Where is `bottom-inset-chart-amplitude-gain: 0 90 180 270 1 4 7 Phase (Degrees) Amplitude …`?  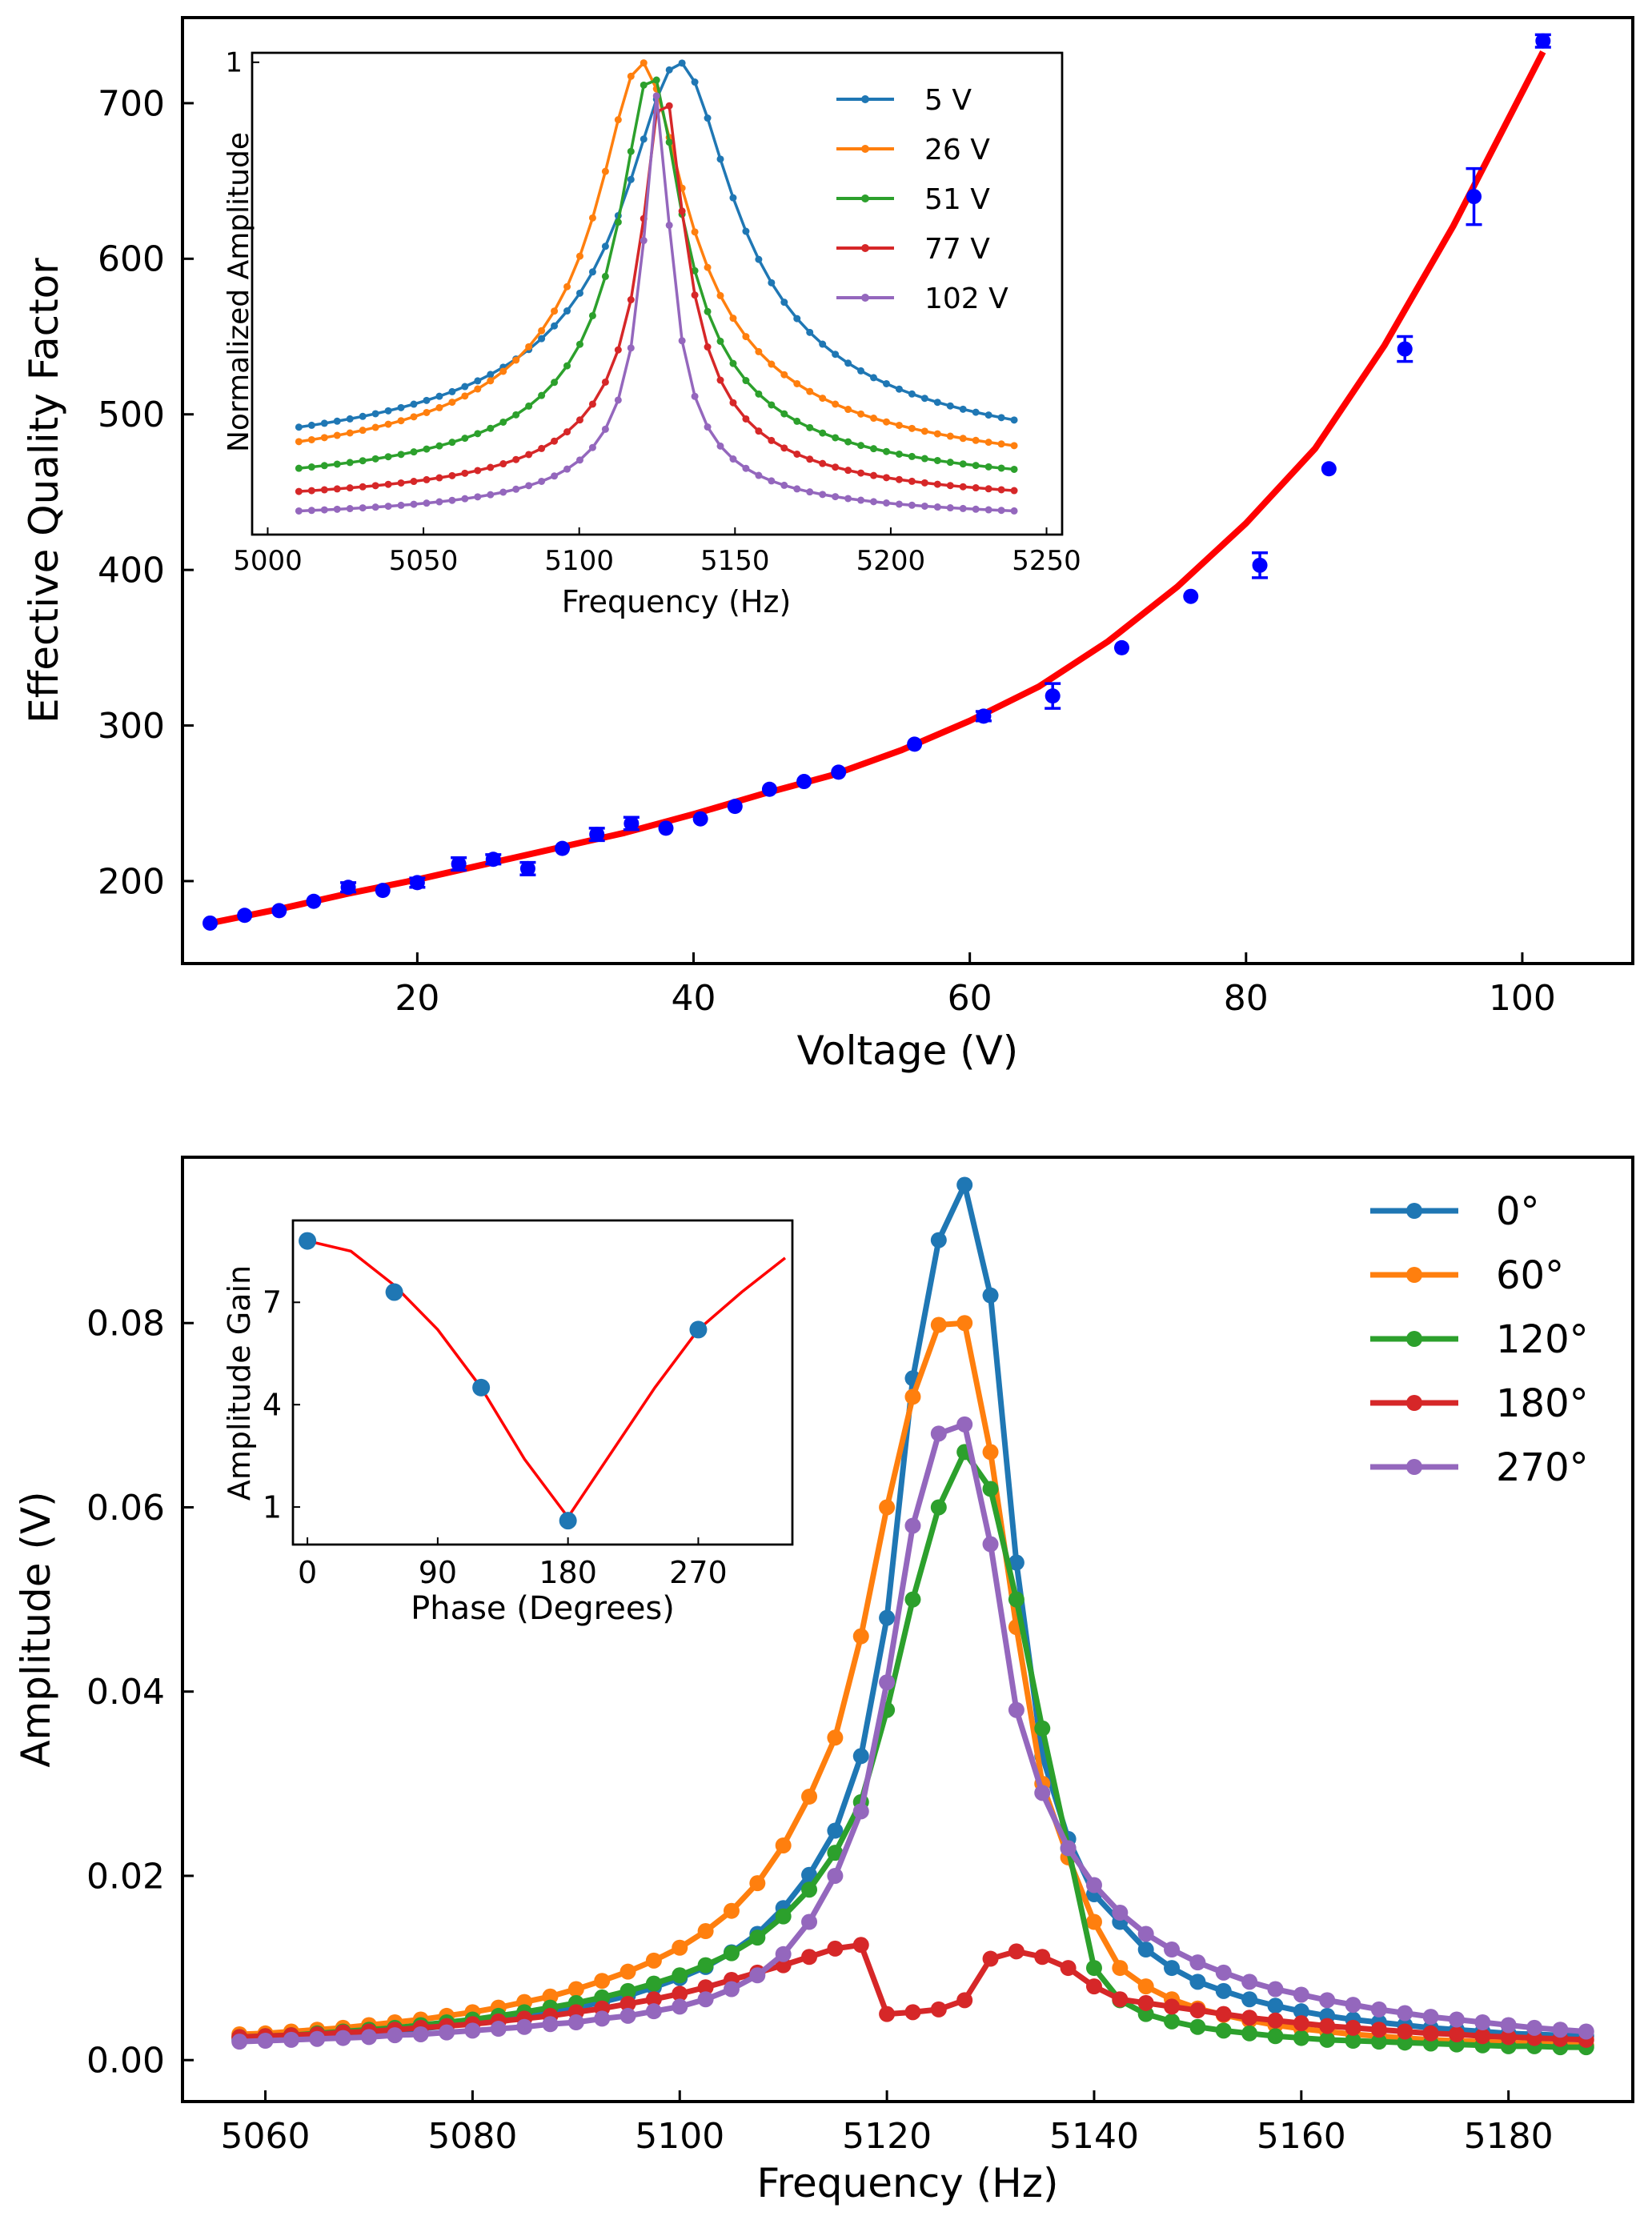
bottom-inset-chart-amplitude-gain: 0 90 180 270 1 4 7 Phase (Degrees) Amplitude … is located at coordinates (508, 1423).